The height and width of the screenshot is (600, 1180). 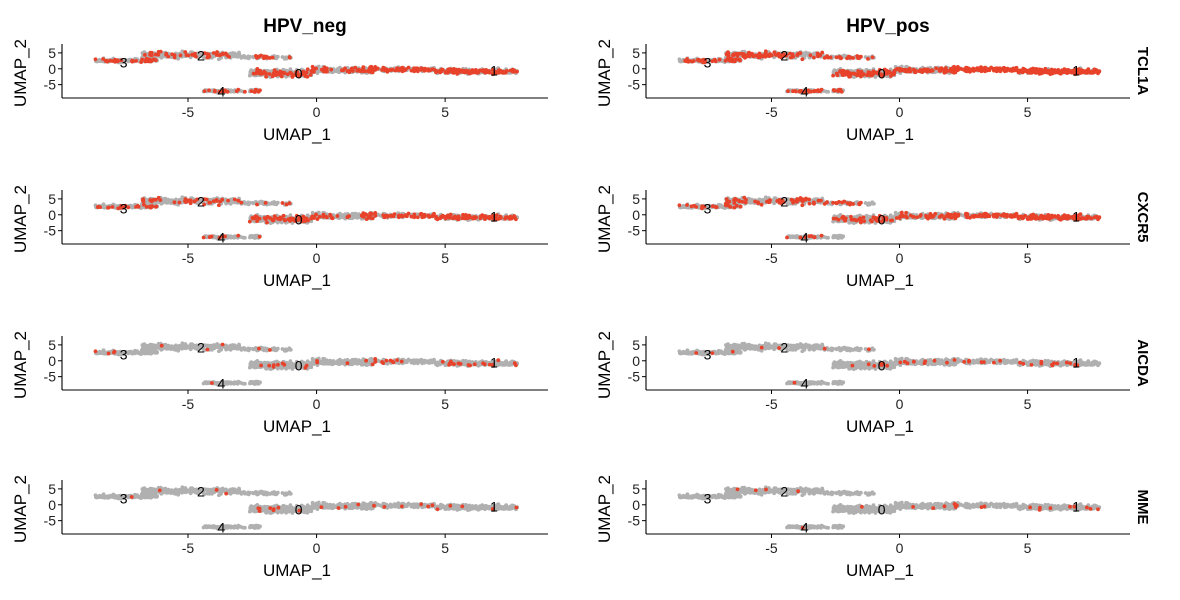 What do you see at coordinates (317, 112) in the screenshot?
I see `x-tick-label: 0` at bounding box center [317, 112].